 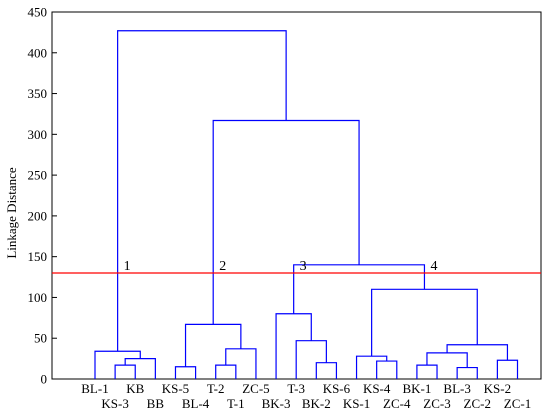 I want to click on y-tick-label: 200, so click(x=38, y=215).